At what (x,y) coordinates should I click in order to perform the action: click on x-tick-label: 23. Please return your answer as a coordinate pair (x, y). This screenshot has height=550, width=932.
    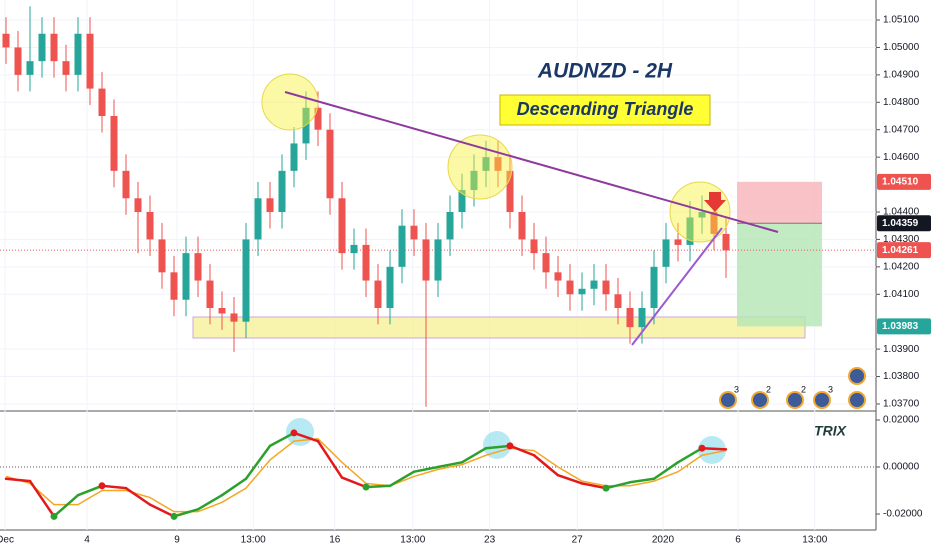
    Looking at the image, I should click on (490, 540).